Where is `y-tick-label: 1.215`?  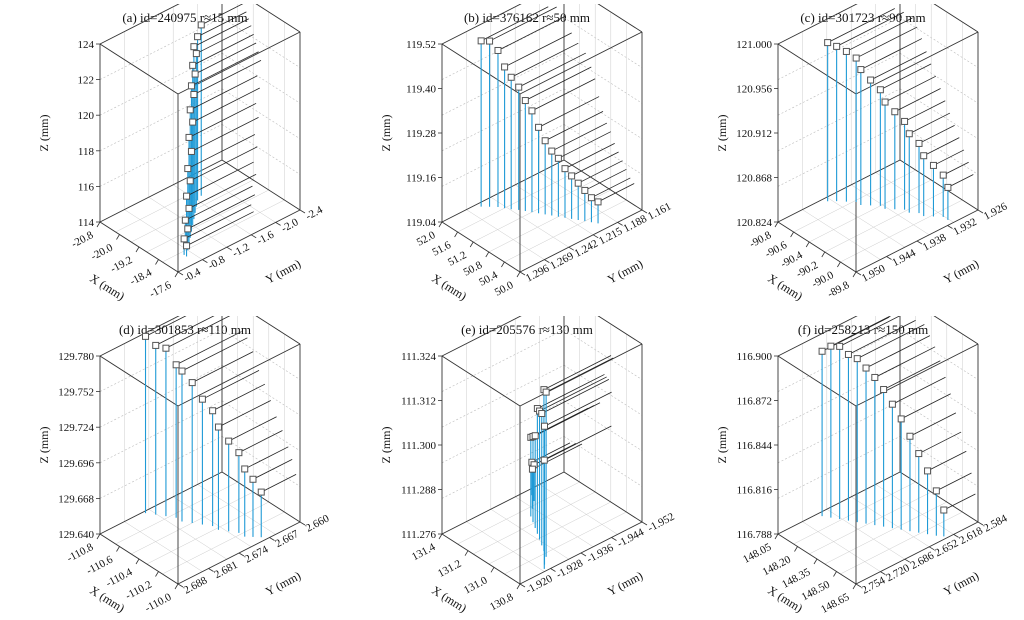 y-tick-label: 1.215 is located at coordinates (611, 236).